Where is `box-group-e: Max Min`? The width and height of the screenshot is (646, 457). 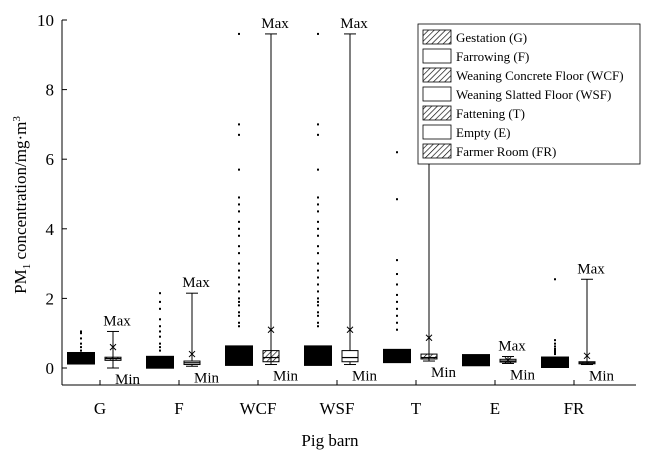
box-group-e: Max Min is located at coordinates (499, 361).